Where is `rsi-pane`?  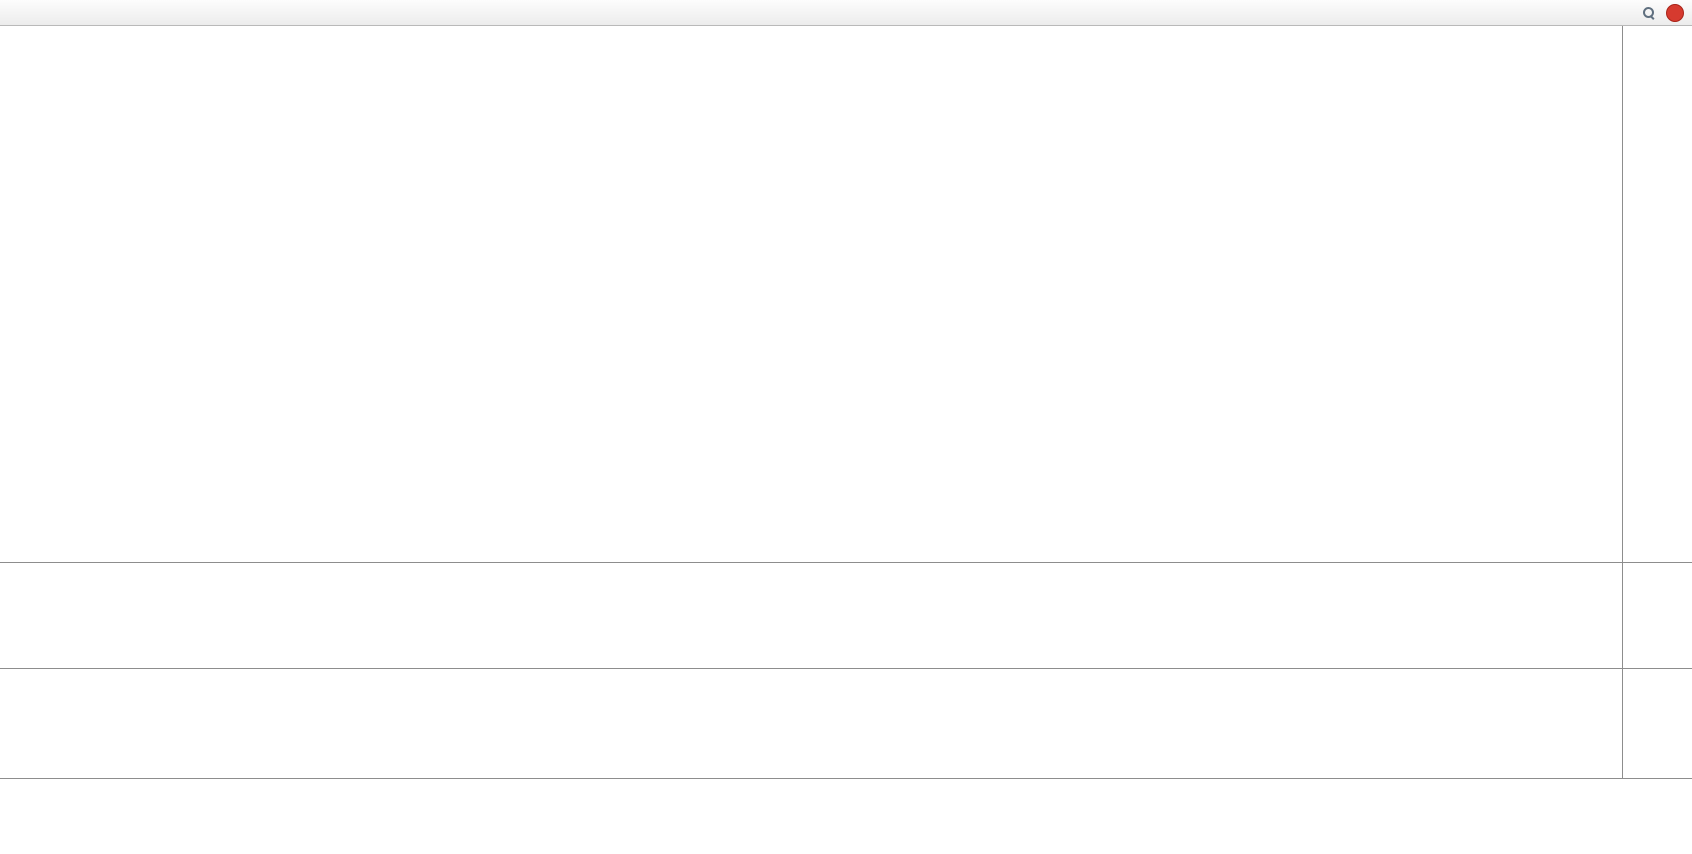
rsi-pane is located at coordinates (811, 723).